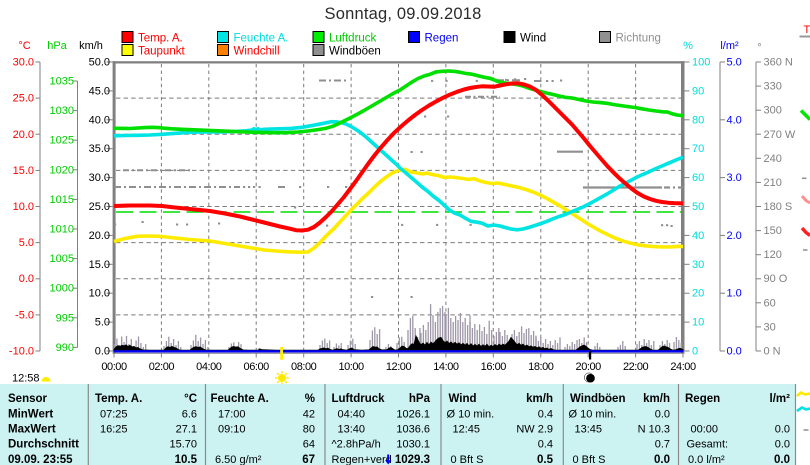 The image size is (810, 465). I want to click on svg-text: 90 O, so click(776, 279).